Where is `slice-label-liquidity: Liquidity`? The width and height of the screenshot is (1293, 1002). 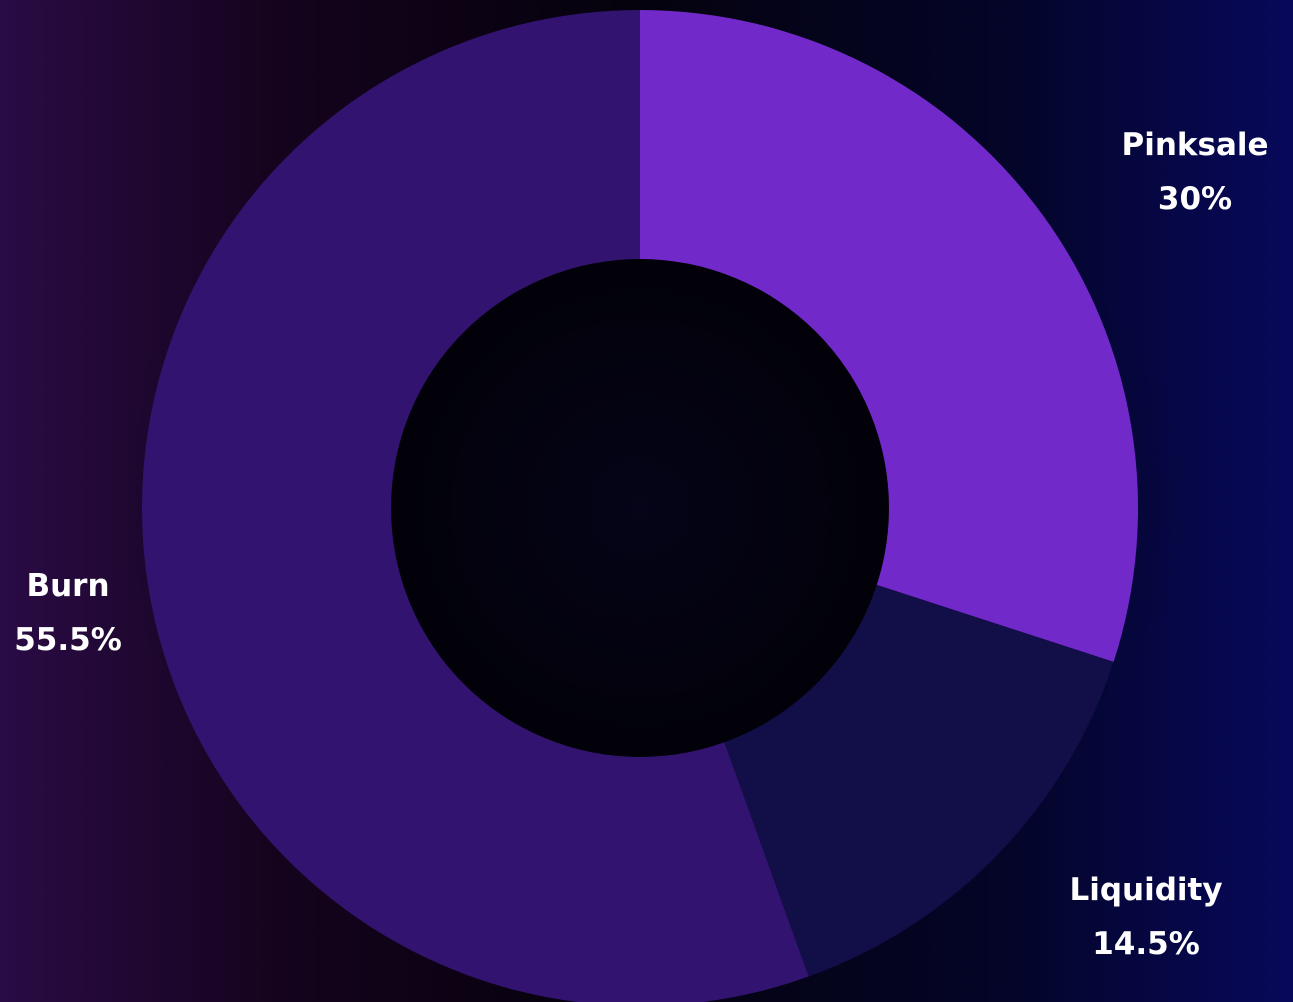
slice-label-liquidity: Liquidity is located at coordinates (1145, 890).